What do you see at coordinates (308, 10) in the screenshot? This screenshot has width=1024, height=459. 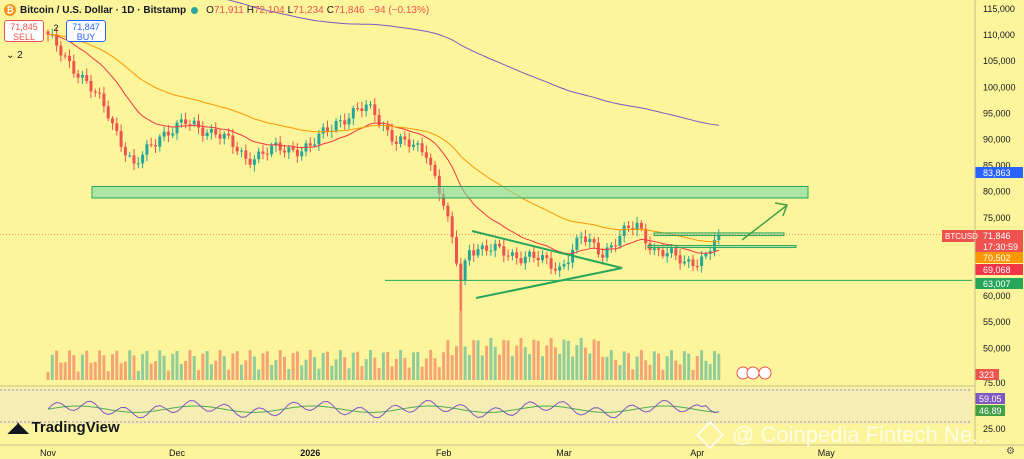 I see `low-value: 71,234` at bounding box center [308, 10].